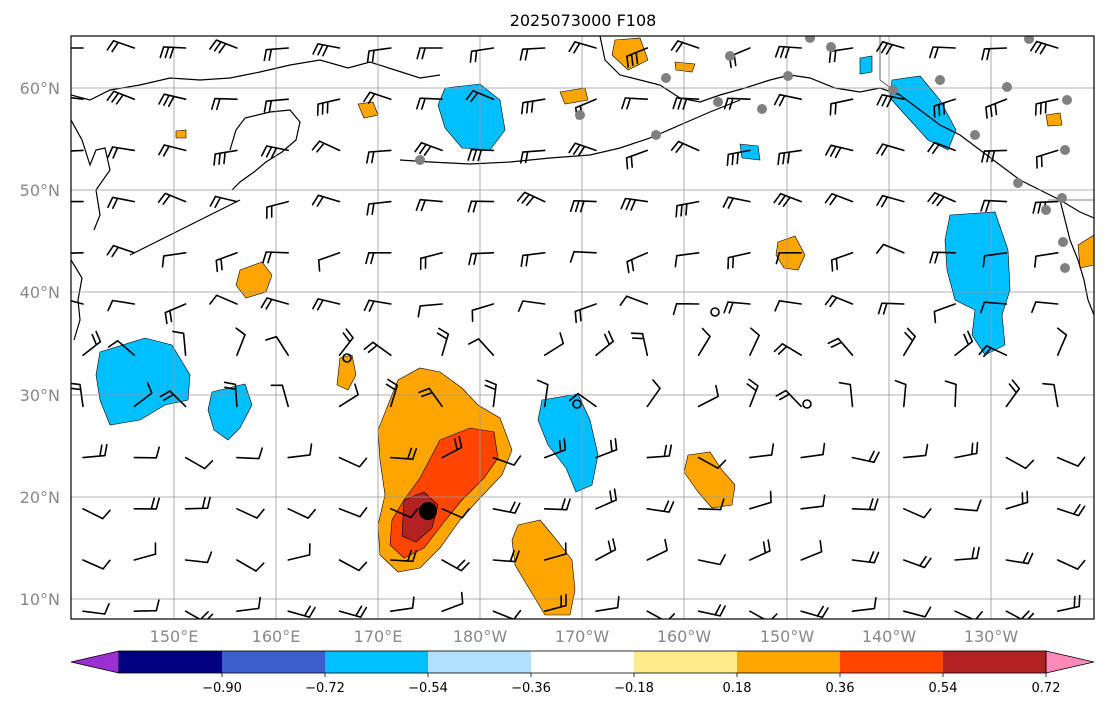 This screenshot has width=1105, height=712. What do you see at coordinates (889, 636) in the screenshot?
I see `lon-label: 140°W` at bounding box center [889, 636].